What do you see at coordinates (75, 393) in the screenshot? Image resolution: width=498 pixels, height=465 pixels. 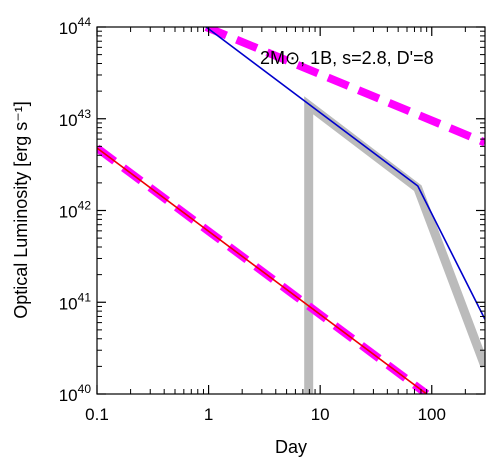 I see `y-tick-label: 1040` at bounding box center [75, 393].